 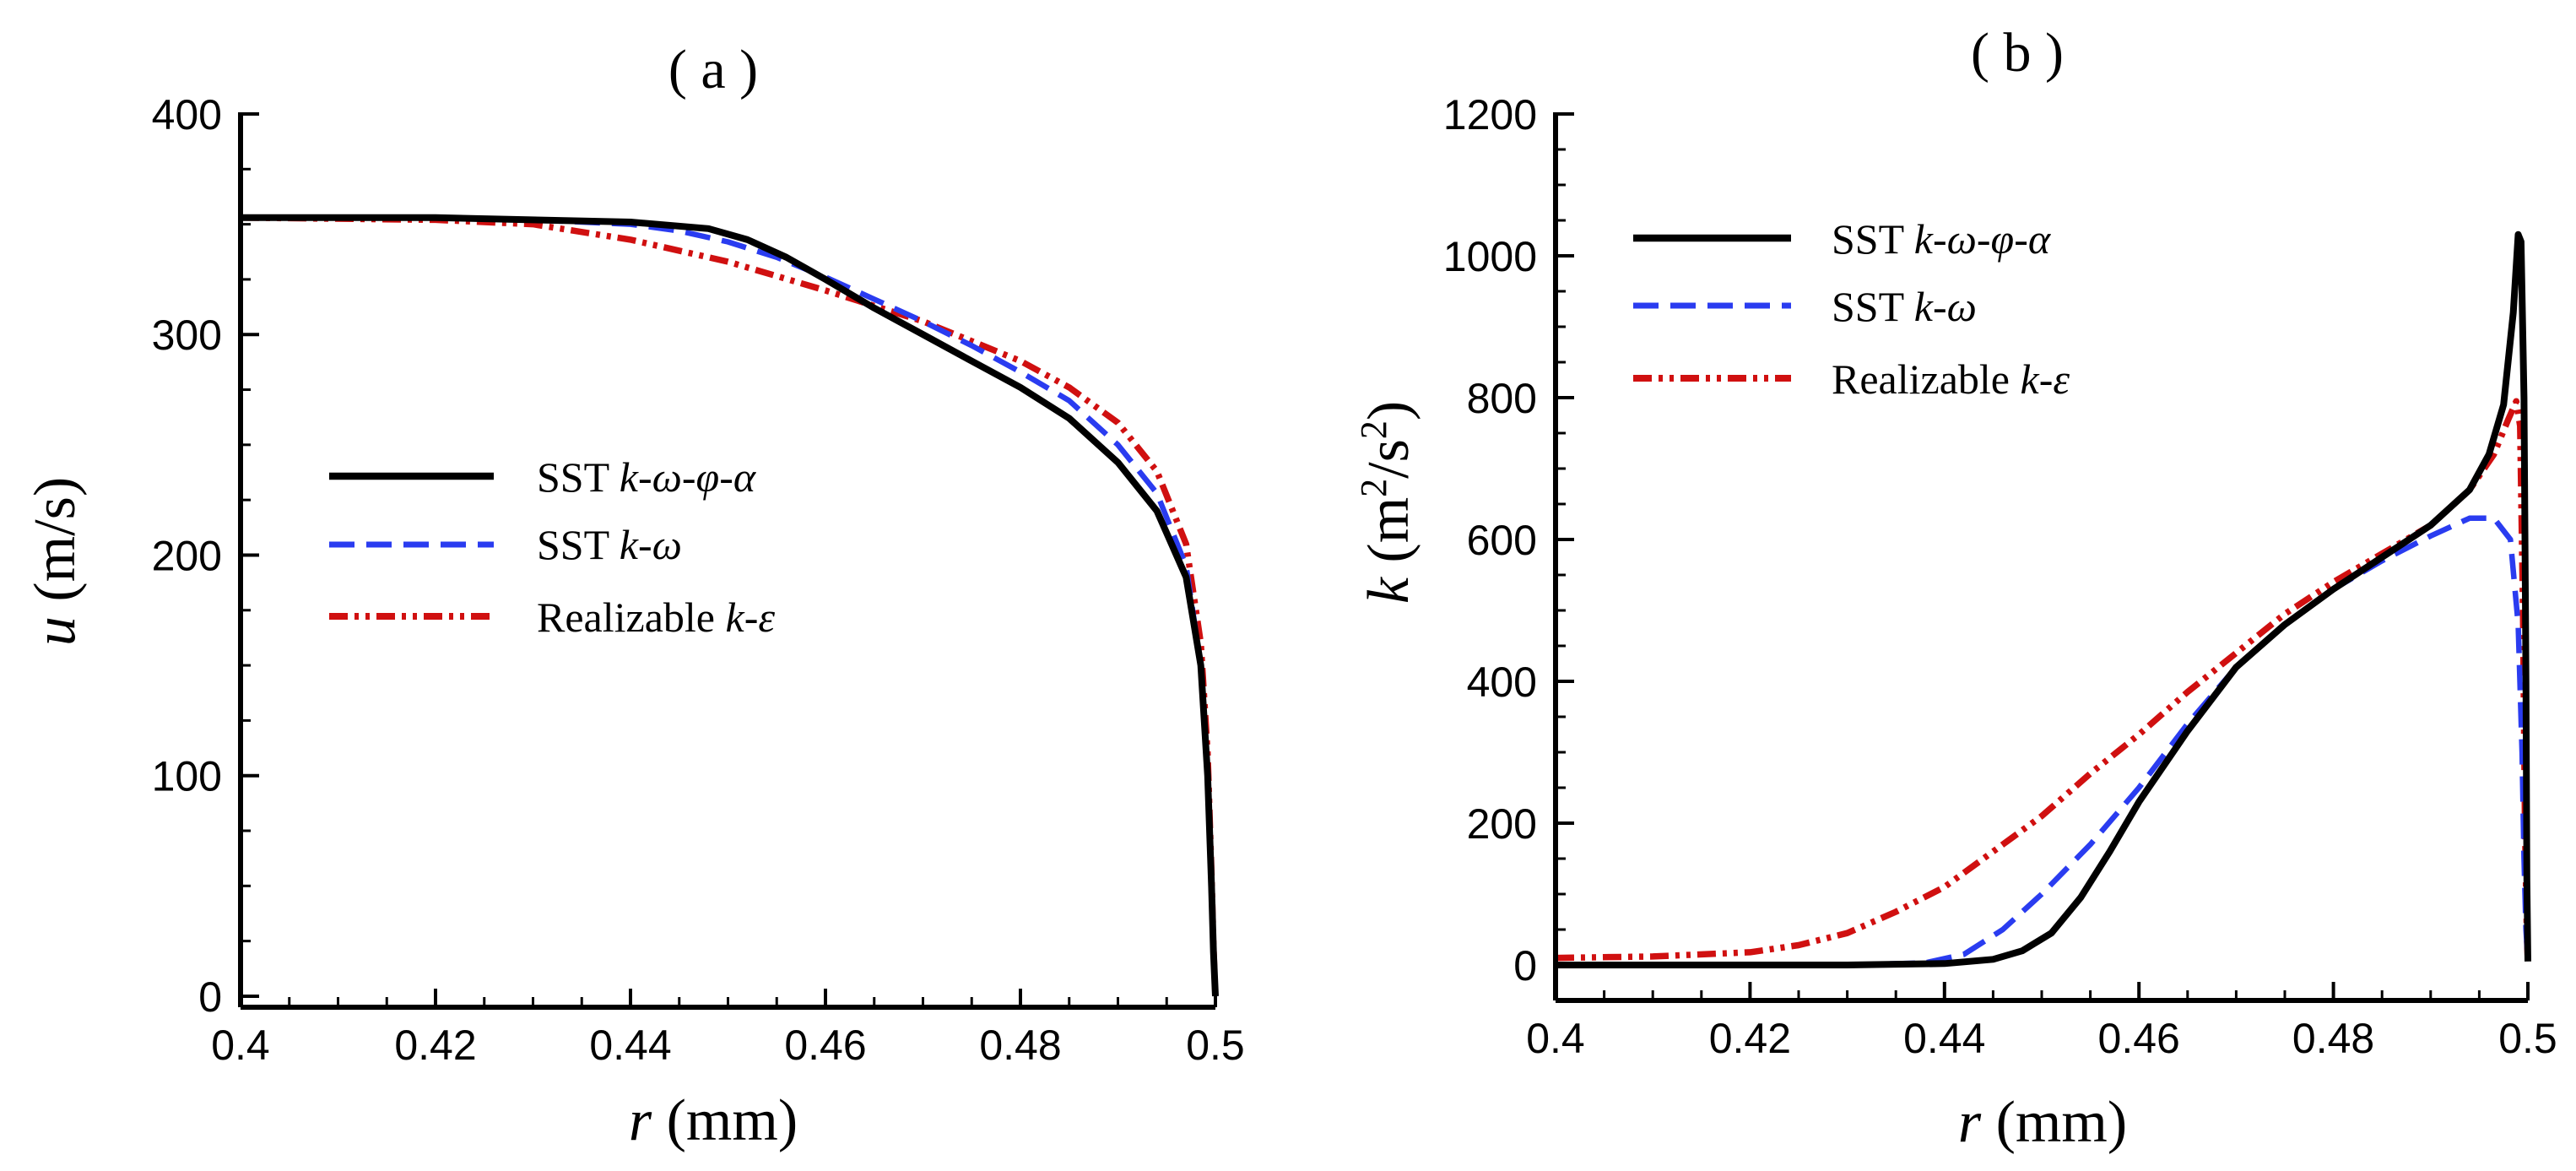 I want to click on y-tick-label: 1000, so click(x=1490, y=256).